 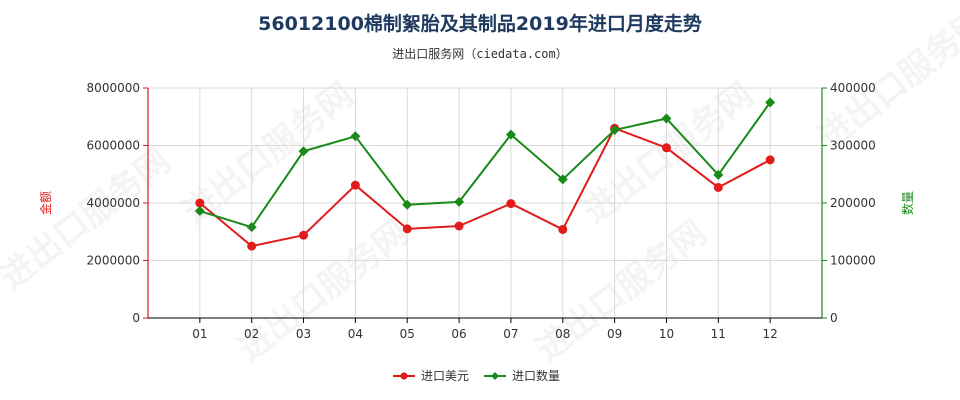 I want to click on watermark-text-6: 进出口服务网, so click(x=885, y=79).